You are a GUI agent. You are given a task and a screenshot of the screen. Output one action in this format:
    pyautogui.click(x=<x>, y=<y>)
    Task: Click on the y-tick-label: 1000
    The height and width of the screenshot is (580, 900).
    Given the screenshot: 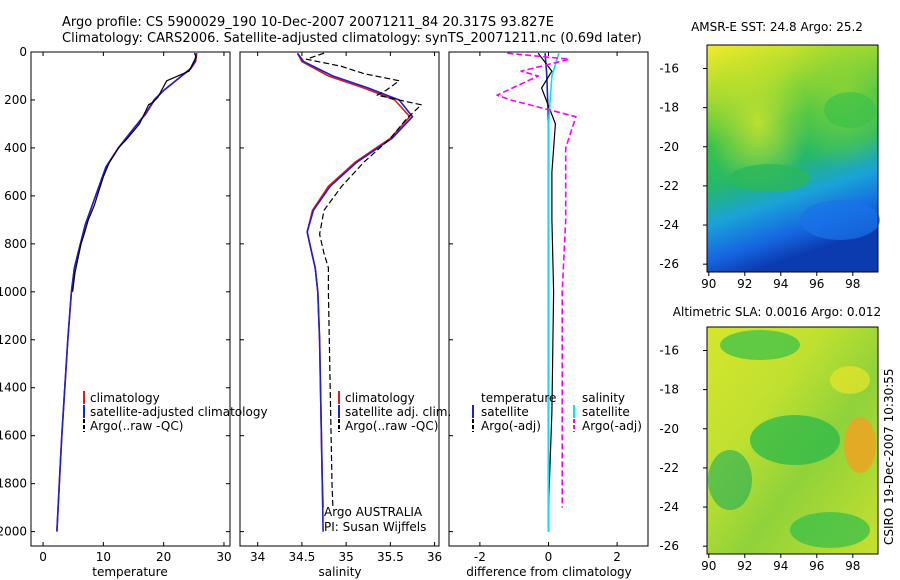 What is the action you would take?
    pyautogui.click(x=13, y=292)
    